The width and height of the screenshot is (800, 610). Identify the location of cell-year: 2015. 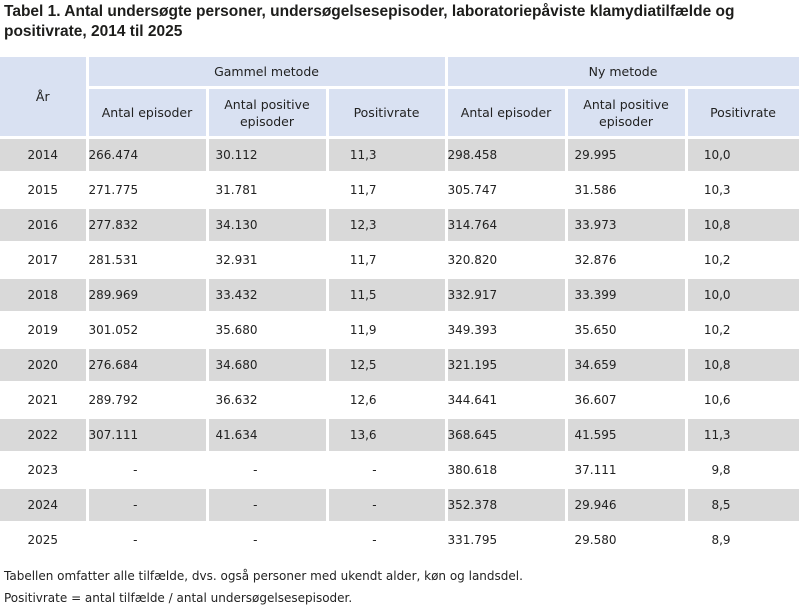
(44, 190).